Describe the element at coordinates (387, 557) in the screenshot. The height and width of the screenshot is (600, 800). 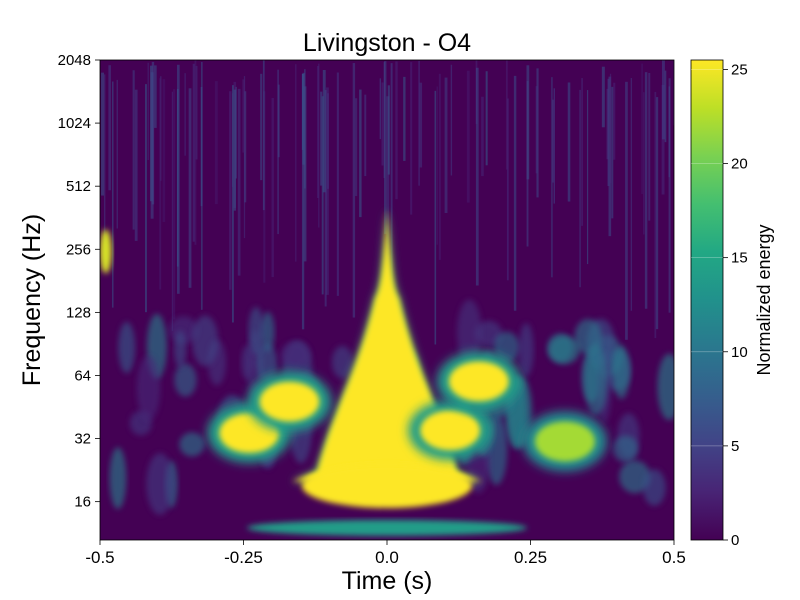
I see `x-tick-label: 0.0` at that location.